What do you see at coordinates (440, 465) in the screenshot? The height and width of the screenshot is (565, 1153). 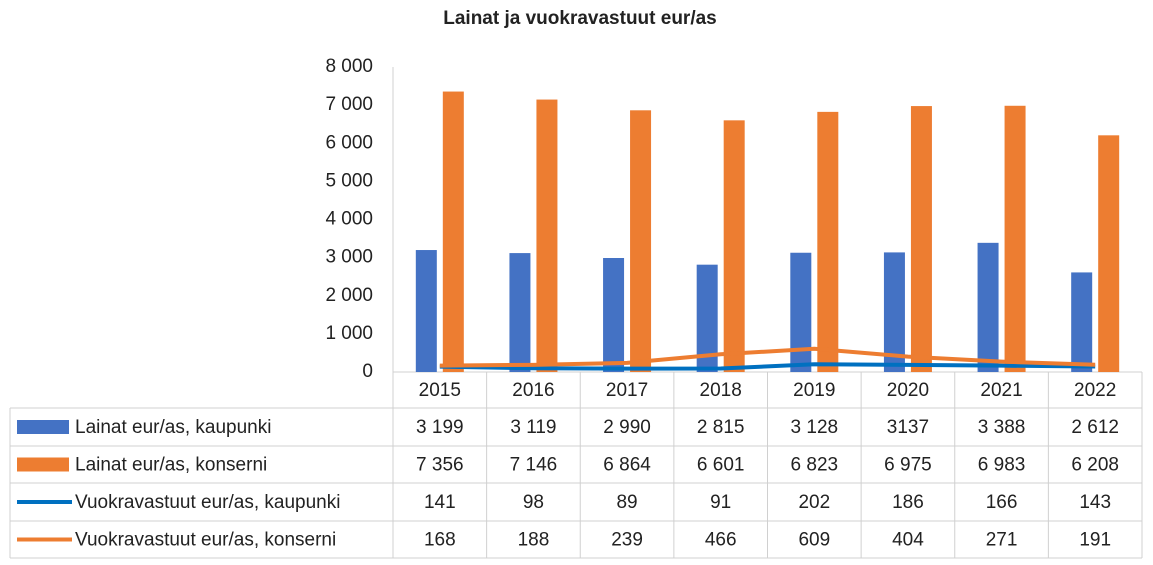 I see `table-value: 7 356` at bounding box center [440, 465].